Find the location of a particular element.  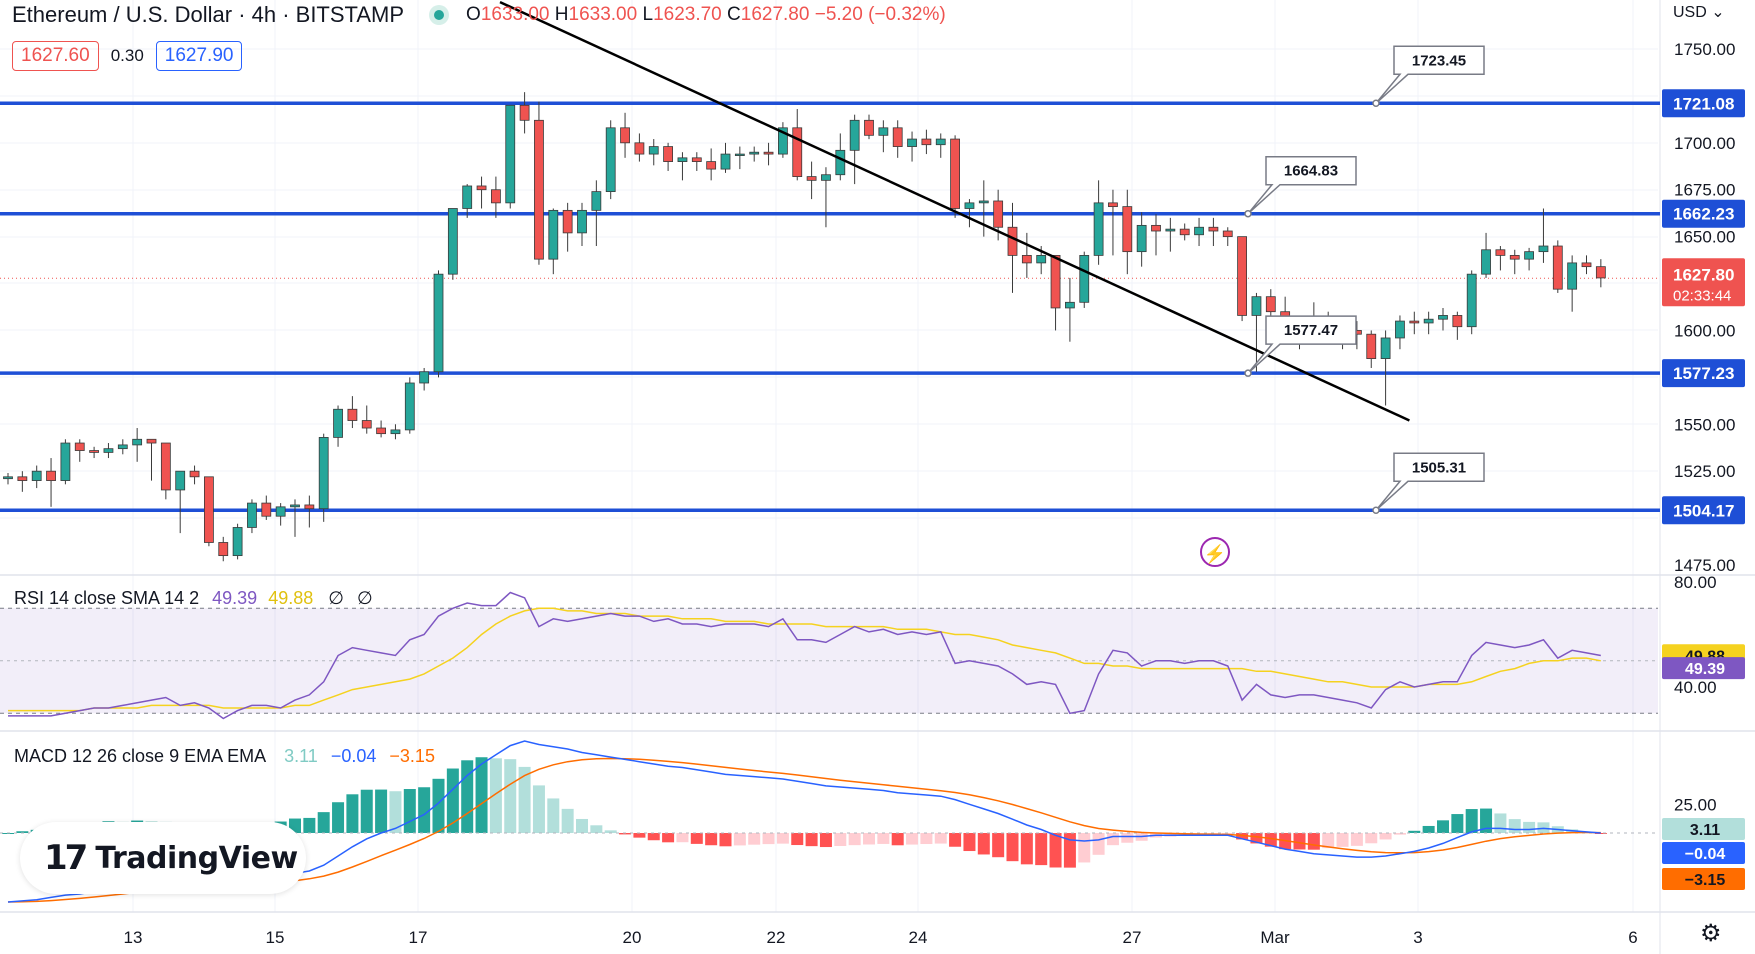

settings-gear-icon: ⚙ is located at coordinates (1711, 933).